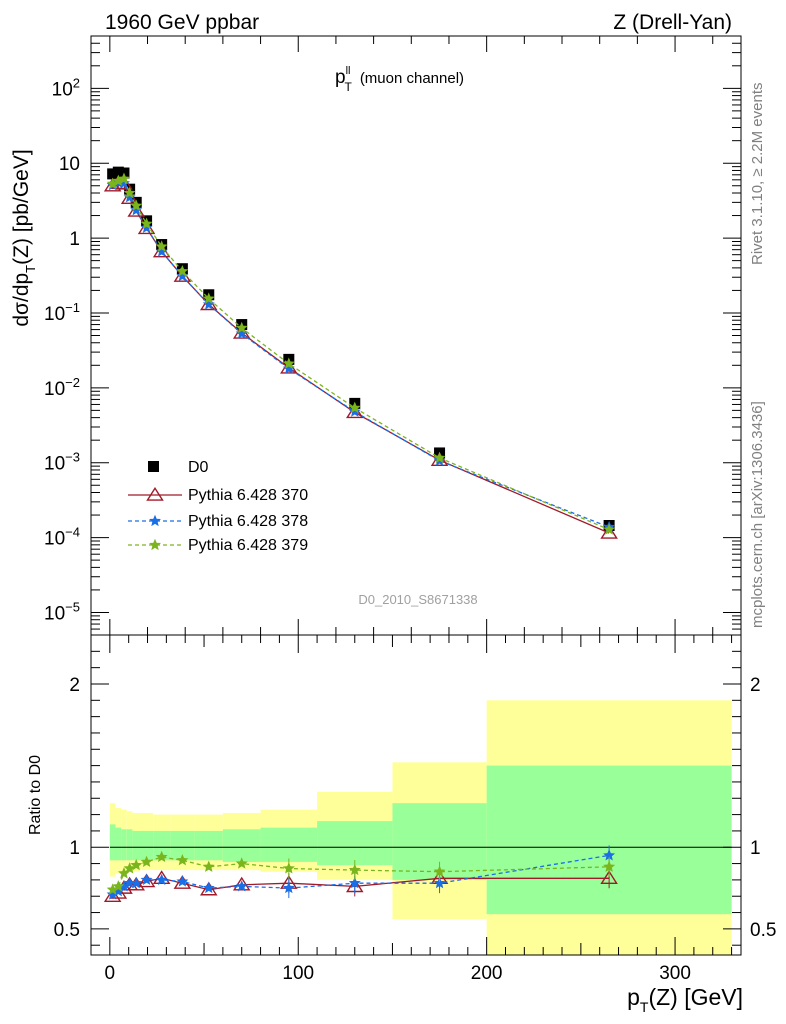  What do you see at coordinates (685, 999) in the screenshot?
I see `x-axis-label: pT(Z) [GeV]` at bounding box center [685, 999].